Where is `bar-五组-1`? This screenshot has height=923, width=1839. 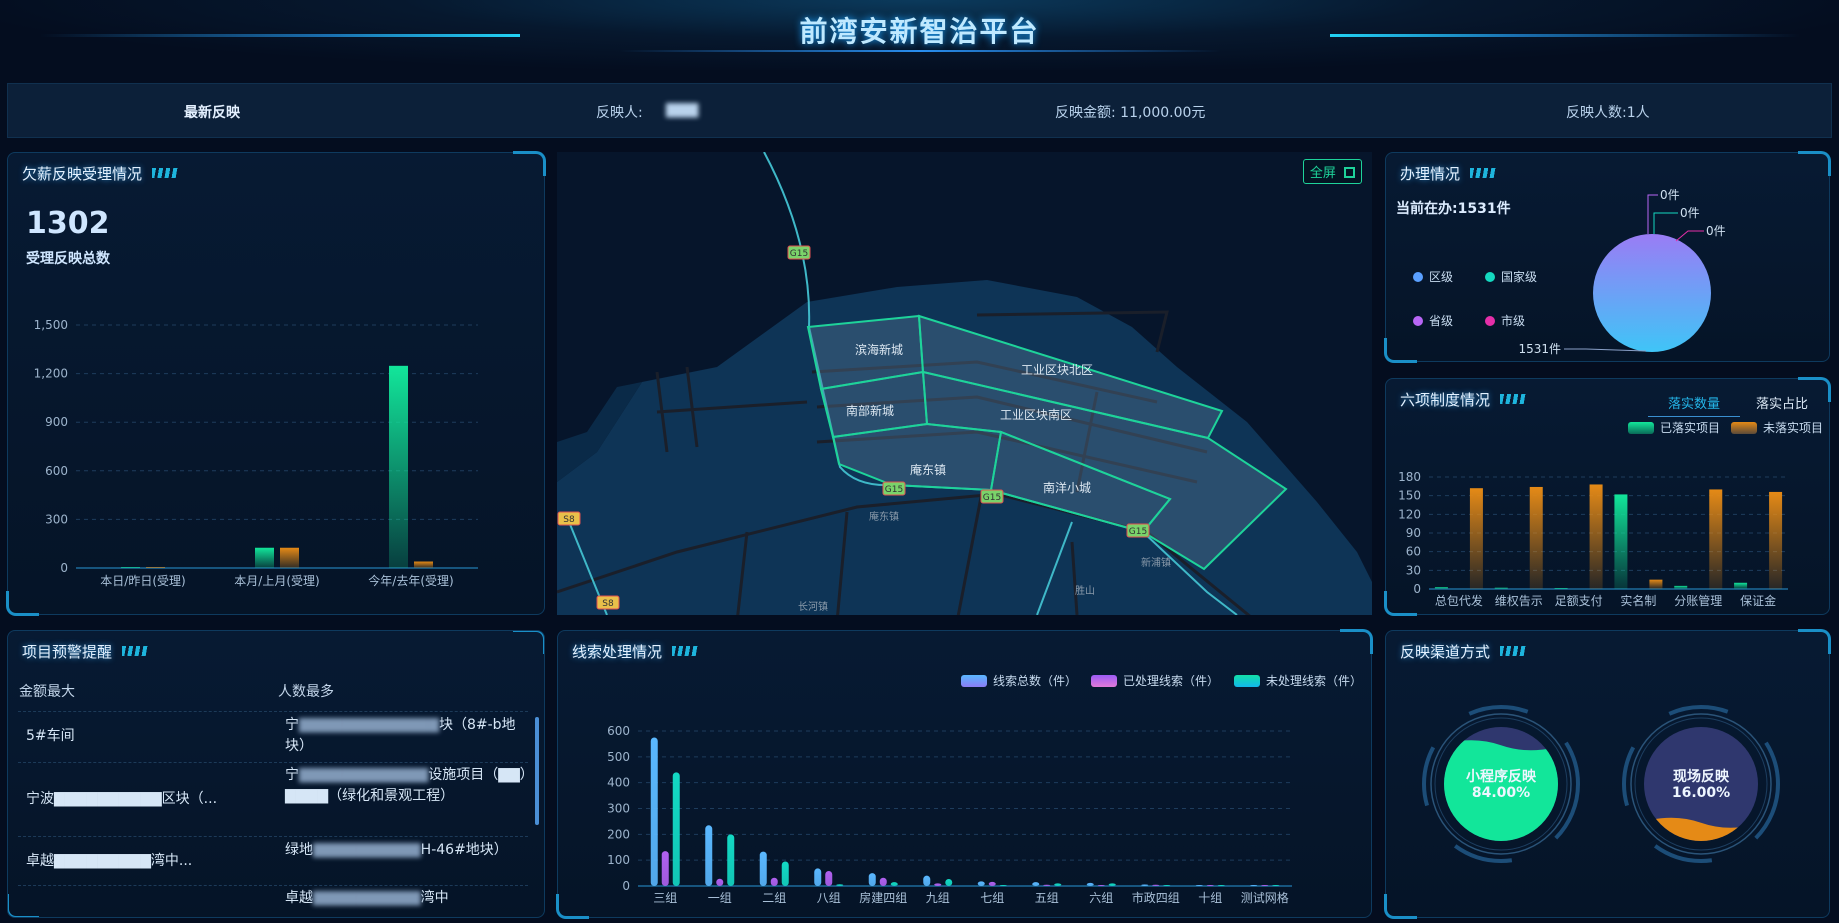
bar-五组-1 is located at coordinates (1047, 885).